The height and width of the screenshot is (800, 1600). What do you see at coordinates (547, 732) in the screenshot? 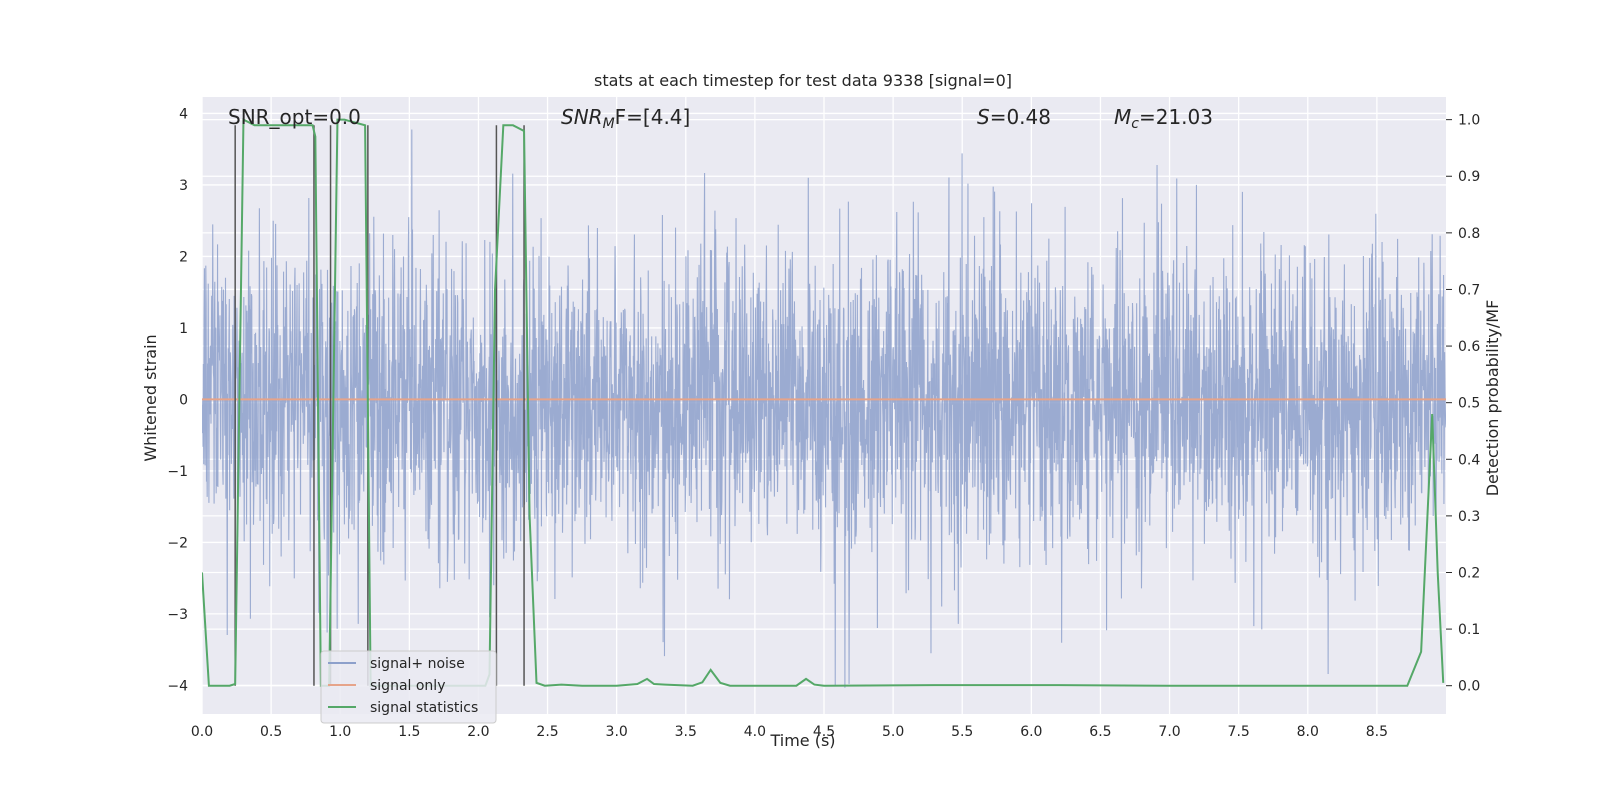
I see `x-tick-label: 2.5` at bounding box center [547, 732].